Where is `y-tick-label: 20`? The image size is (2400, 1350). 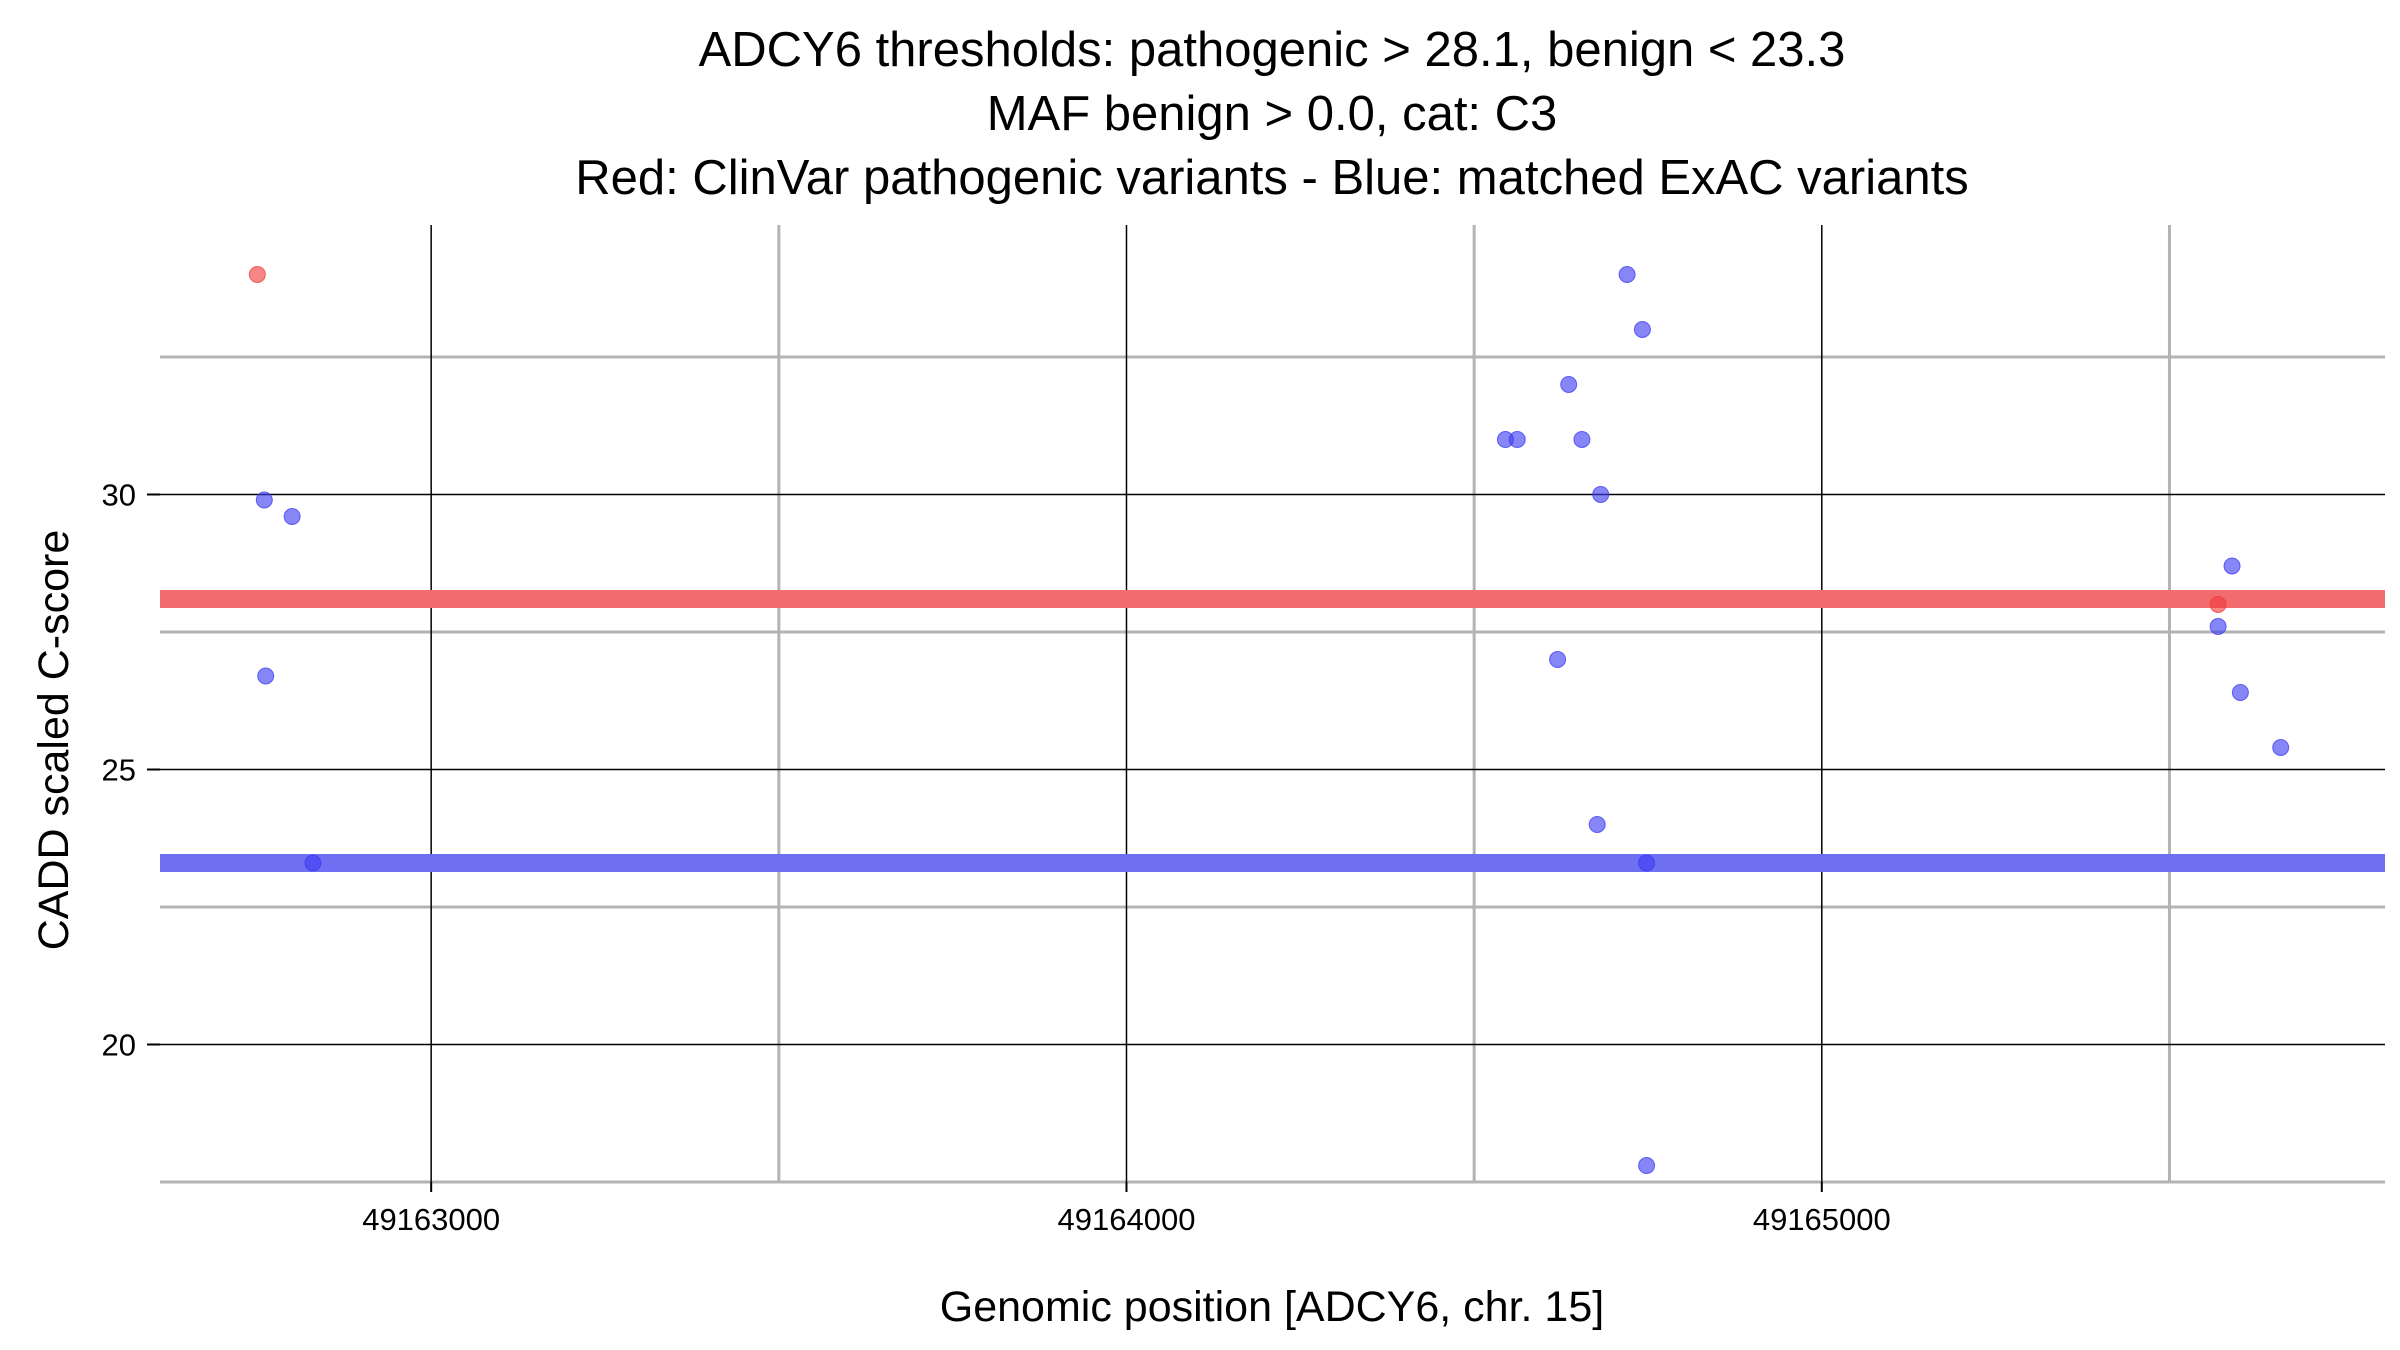
y-tick-label: 20 is located at coordinates (119, 1045).